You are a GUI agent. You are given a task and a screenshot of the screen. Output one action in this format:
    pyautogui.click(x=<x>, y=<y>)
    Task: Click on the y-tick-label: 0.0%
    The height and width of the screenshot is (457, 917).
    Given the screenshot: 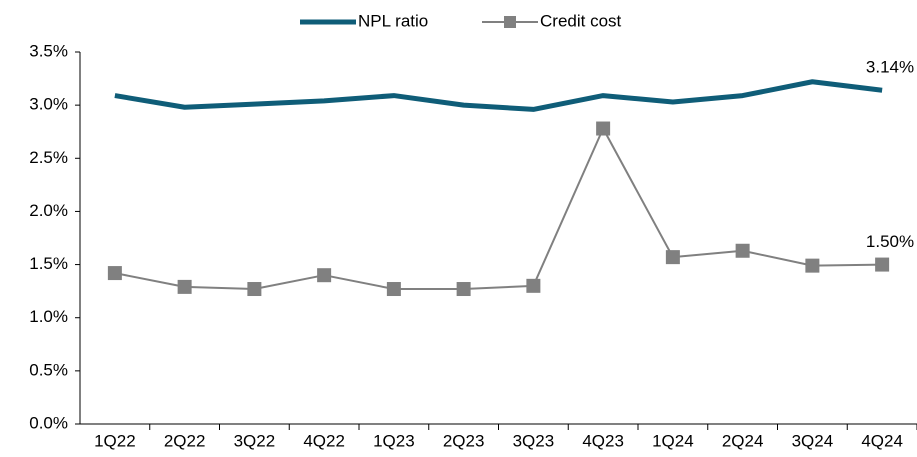 What is the action you would take?
    pyautogui.click(x=48, y=422)
    